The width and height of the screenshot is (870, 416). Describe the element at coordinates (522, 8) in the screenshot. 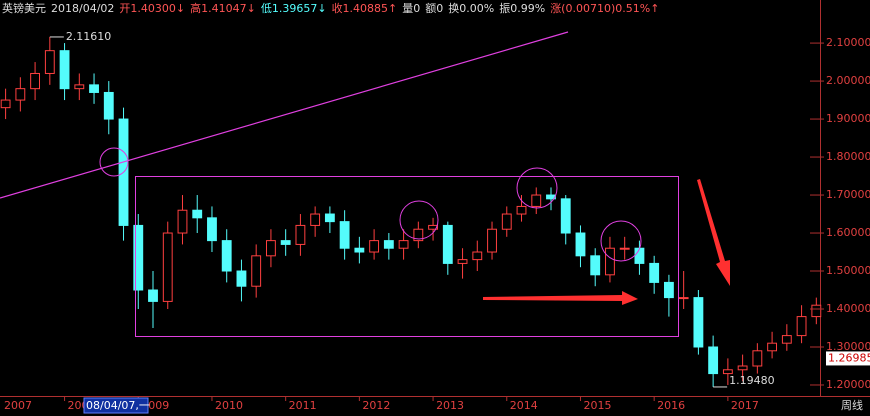

I see `header-text: 振0.99%` at that location.